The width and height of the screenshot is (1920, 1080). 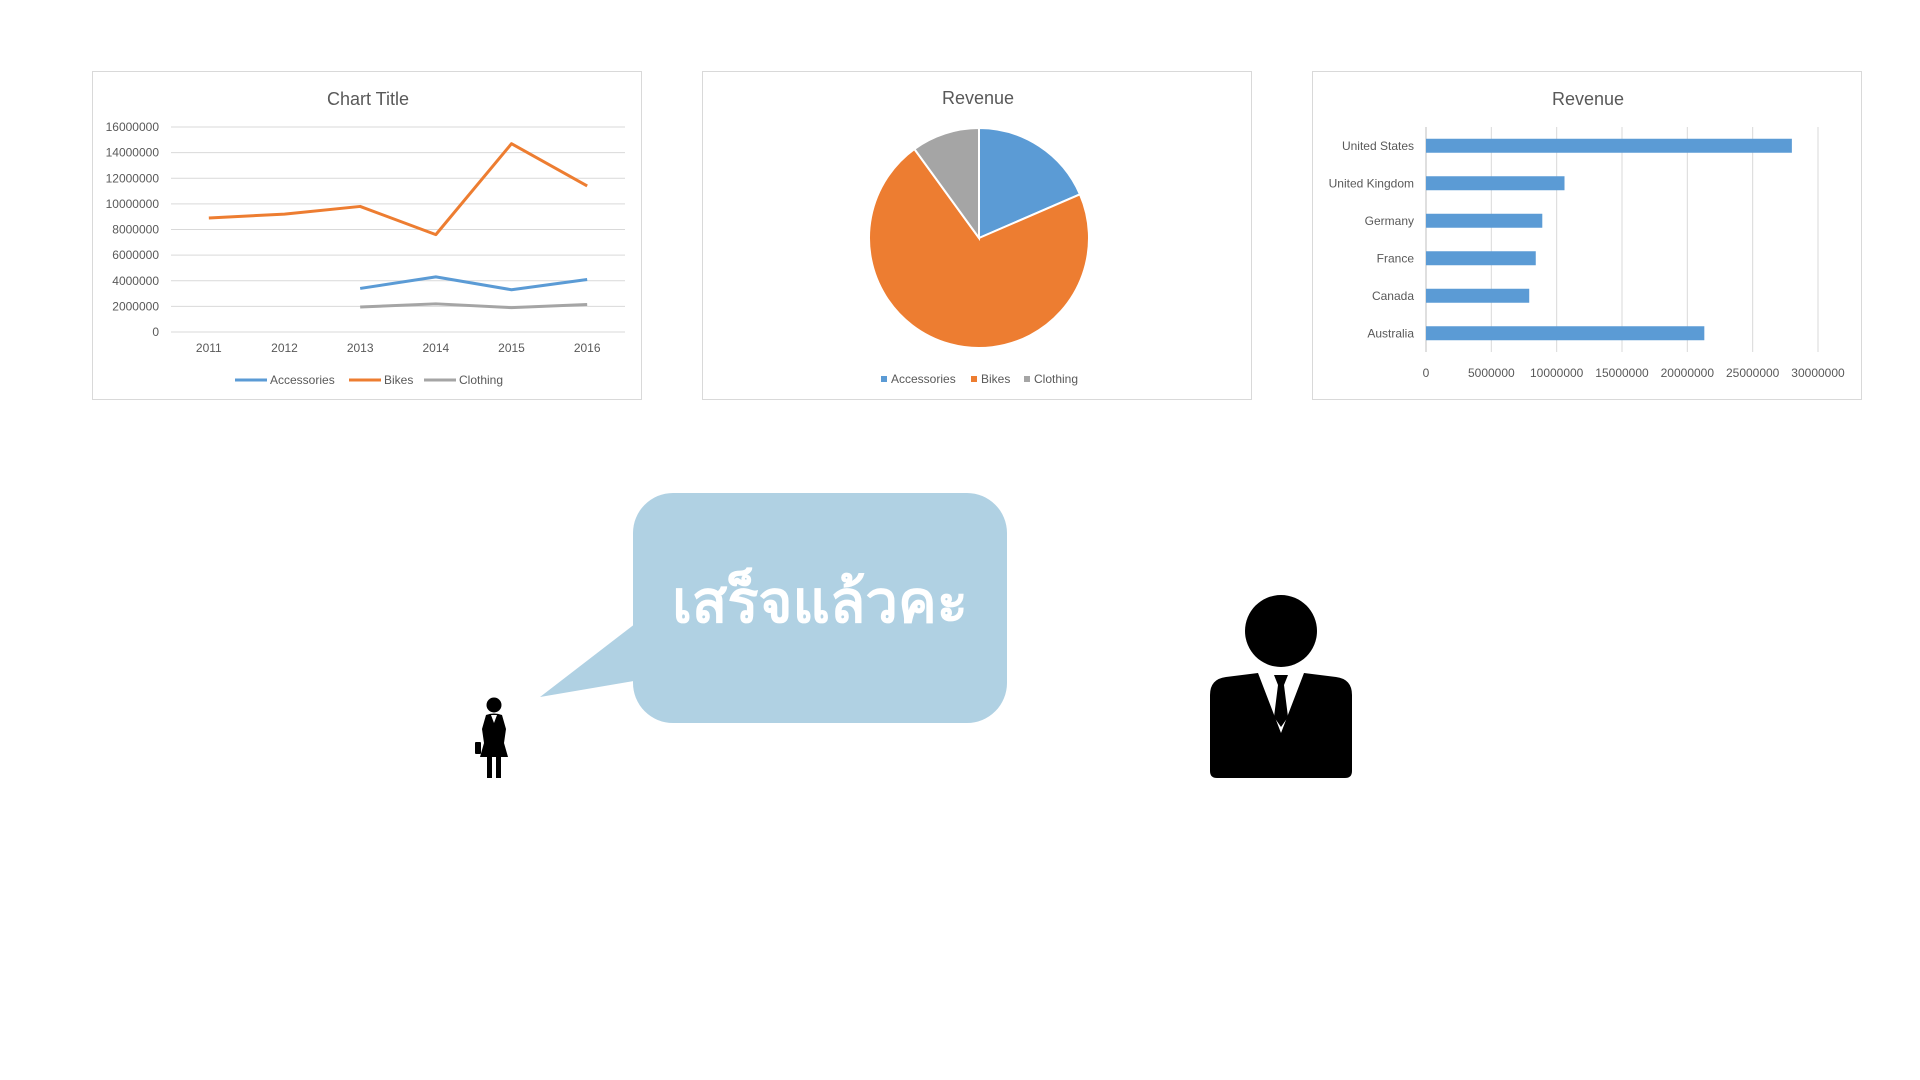 What do you see at coordinates (1378, 146) in the screenshot?
I see `category-label: United States` at bounding box center [1378, 146].